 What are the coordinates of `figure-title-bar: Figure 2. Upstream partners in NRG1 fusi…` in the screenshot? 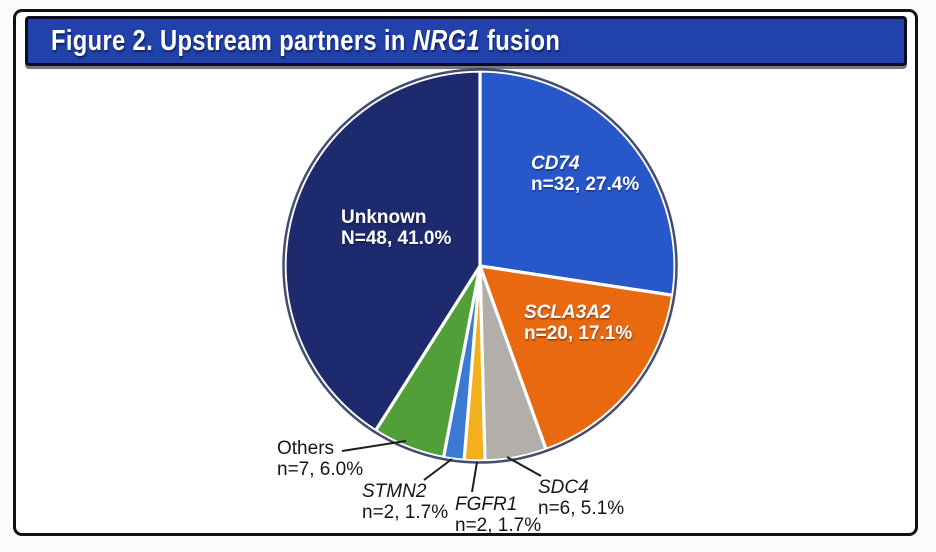 It's located at (466, 41).